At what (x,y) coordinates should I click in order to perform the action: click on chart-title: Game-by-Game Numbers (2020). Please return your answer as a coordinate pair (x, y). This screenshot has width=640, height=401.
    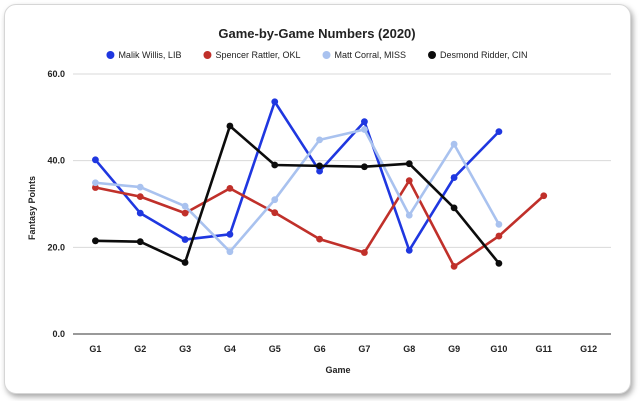
    Looking at the image, I should click on (316, 33).